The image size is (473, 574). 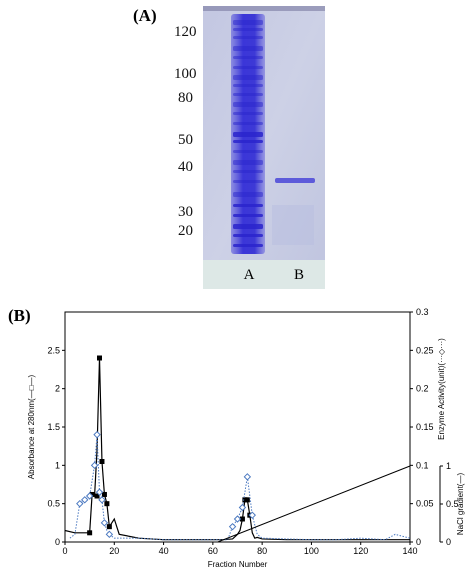 What do you see at coordinates (299, 275) in the screenshot?
I see `lane-label-b: B` at bounding box center [299, 275].